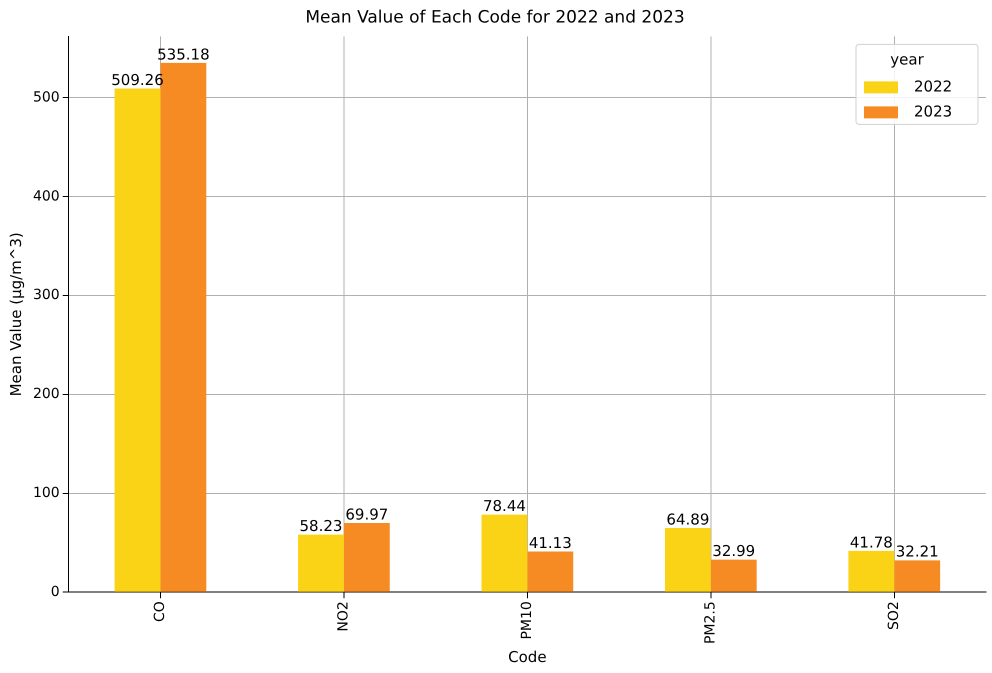 This screenshot has height=673, width=992. Describe the element at coordinates (871, 542) in the screenshot. I see `data-label: 41.78` at that location.